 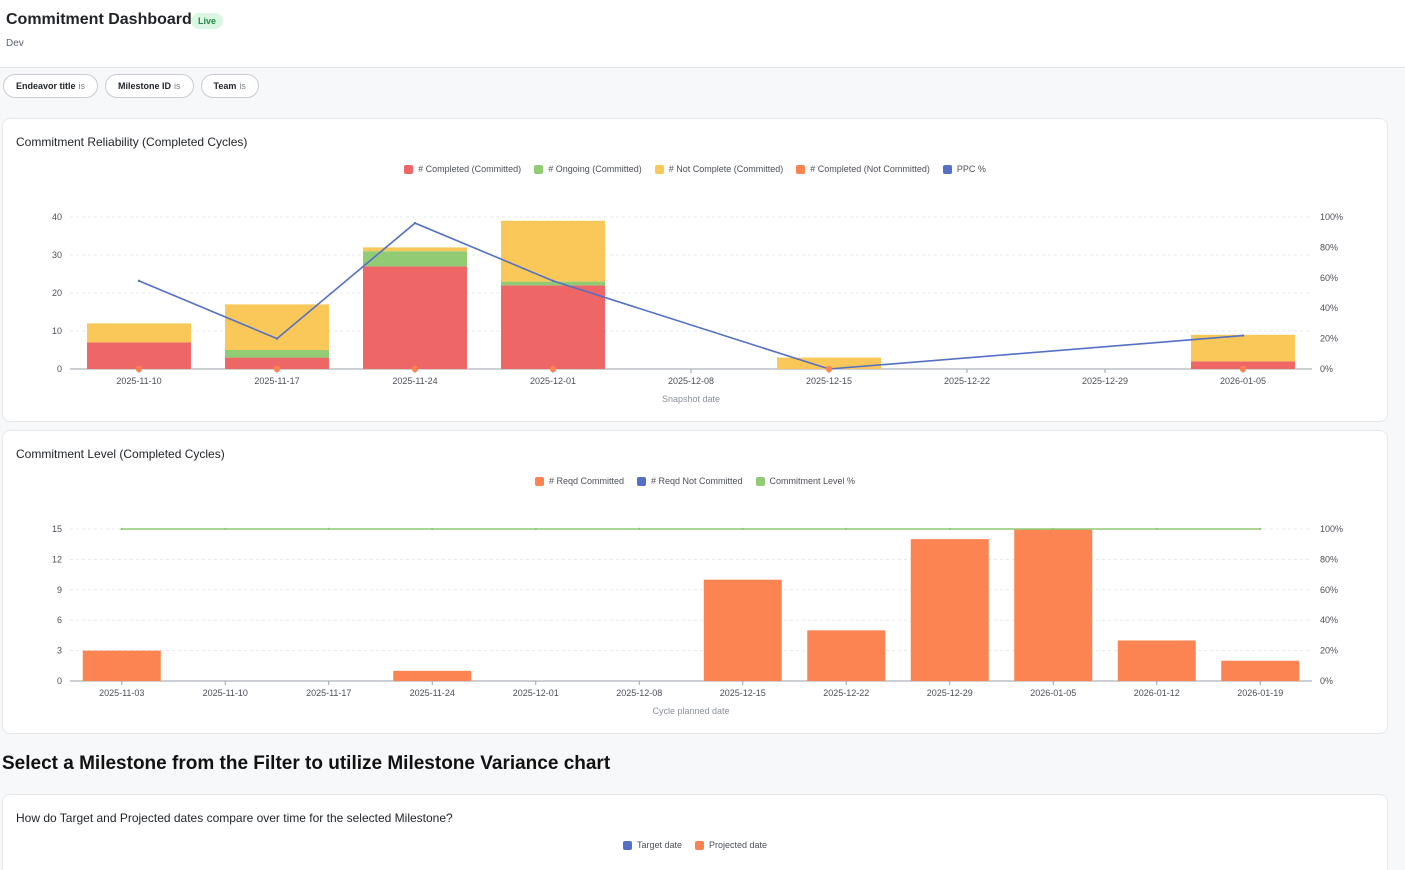 I want to click on y2-tick-label: 60%, so click(x=1329, y=590).